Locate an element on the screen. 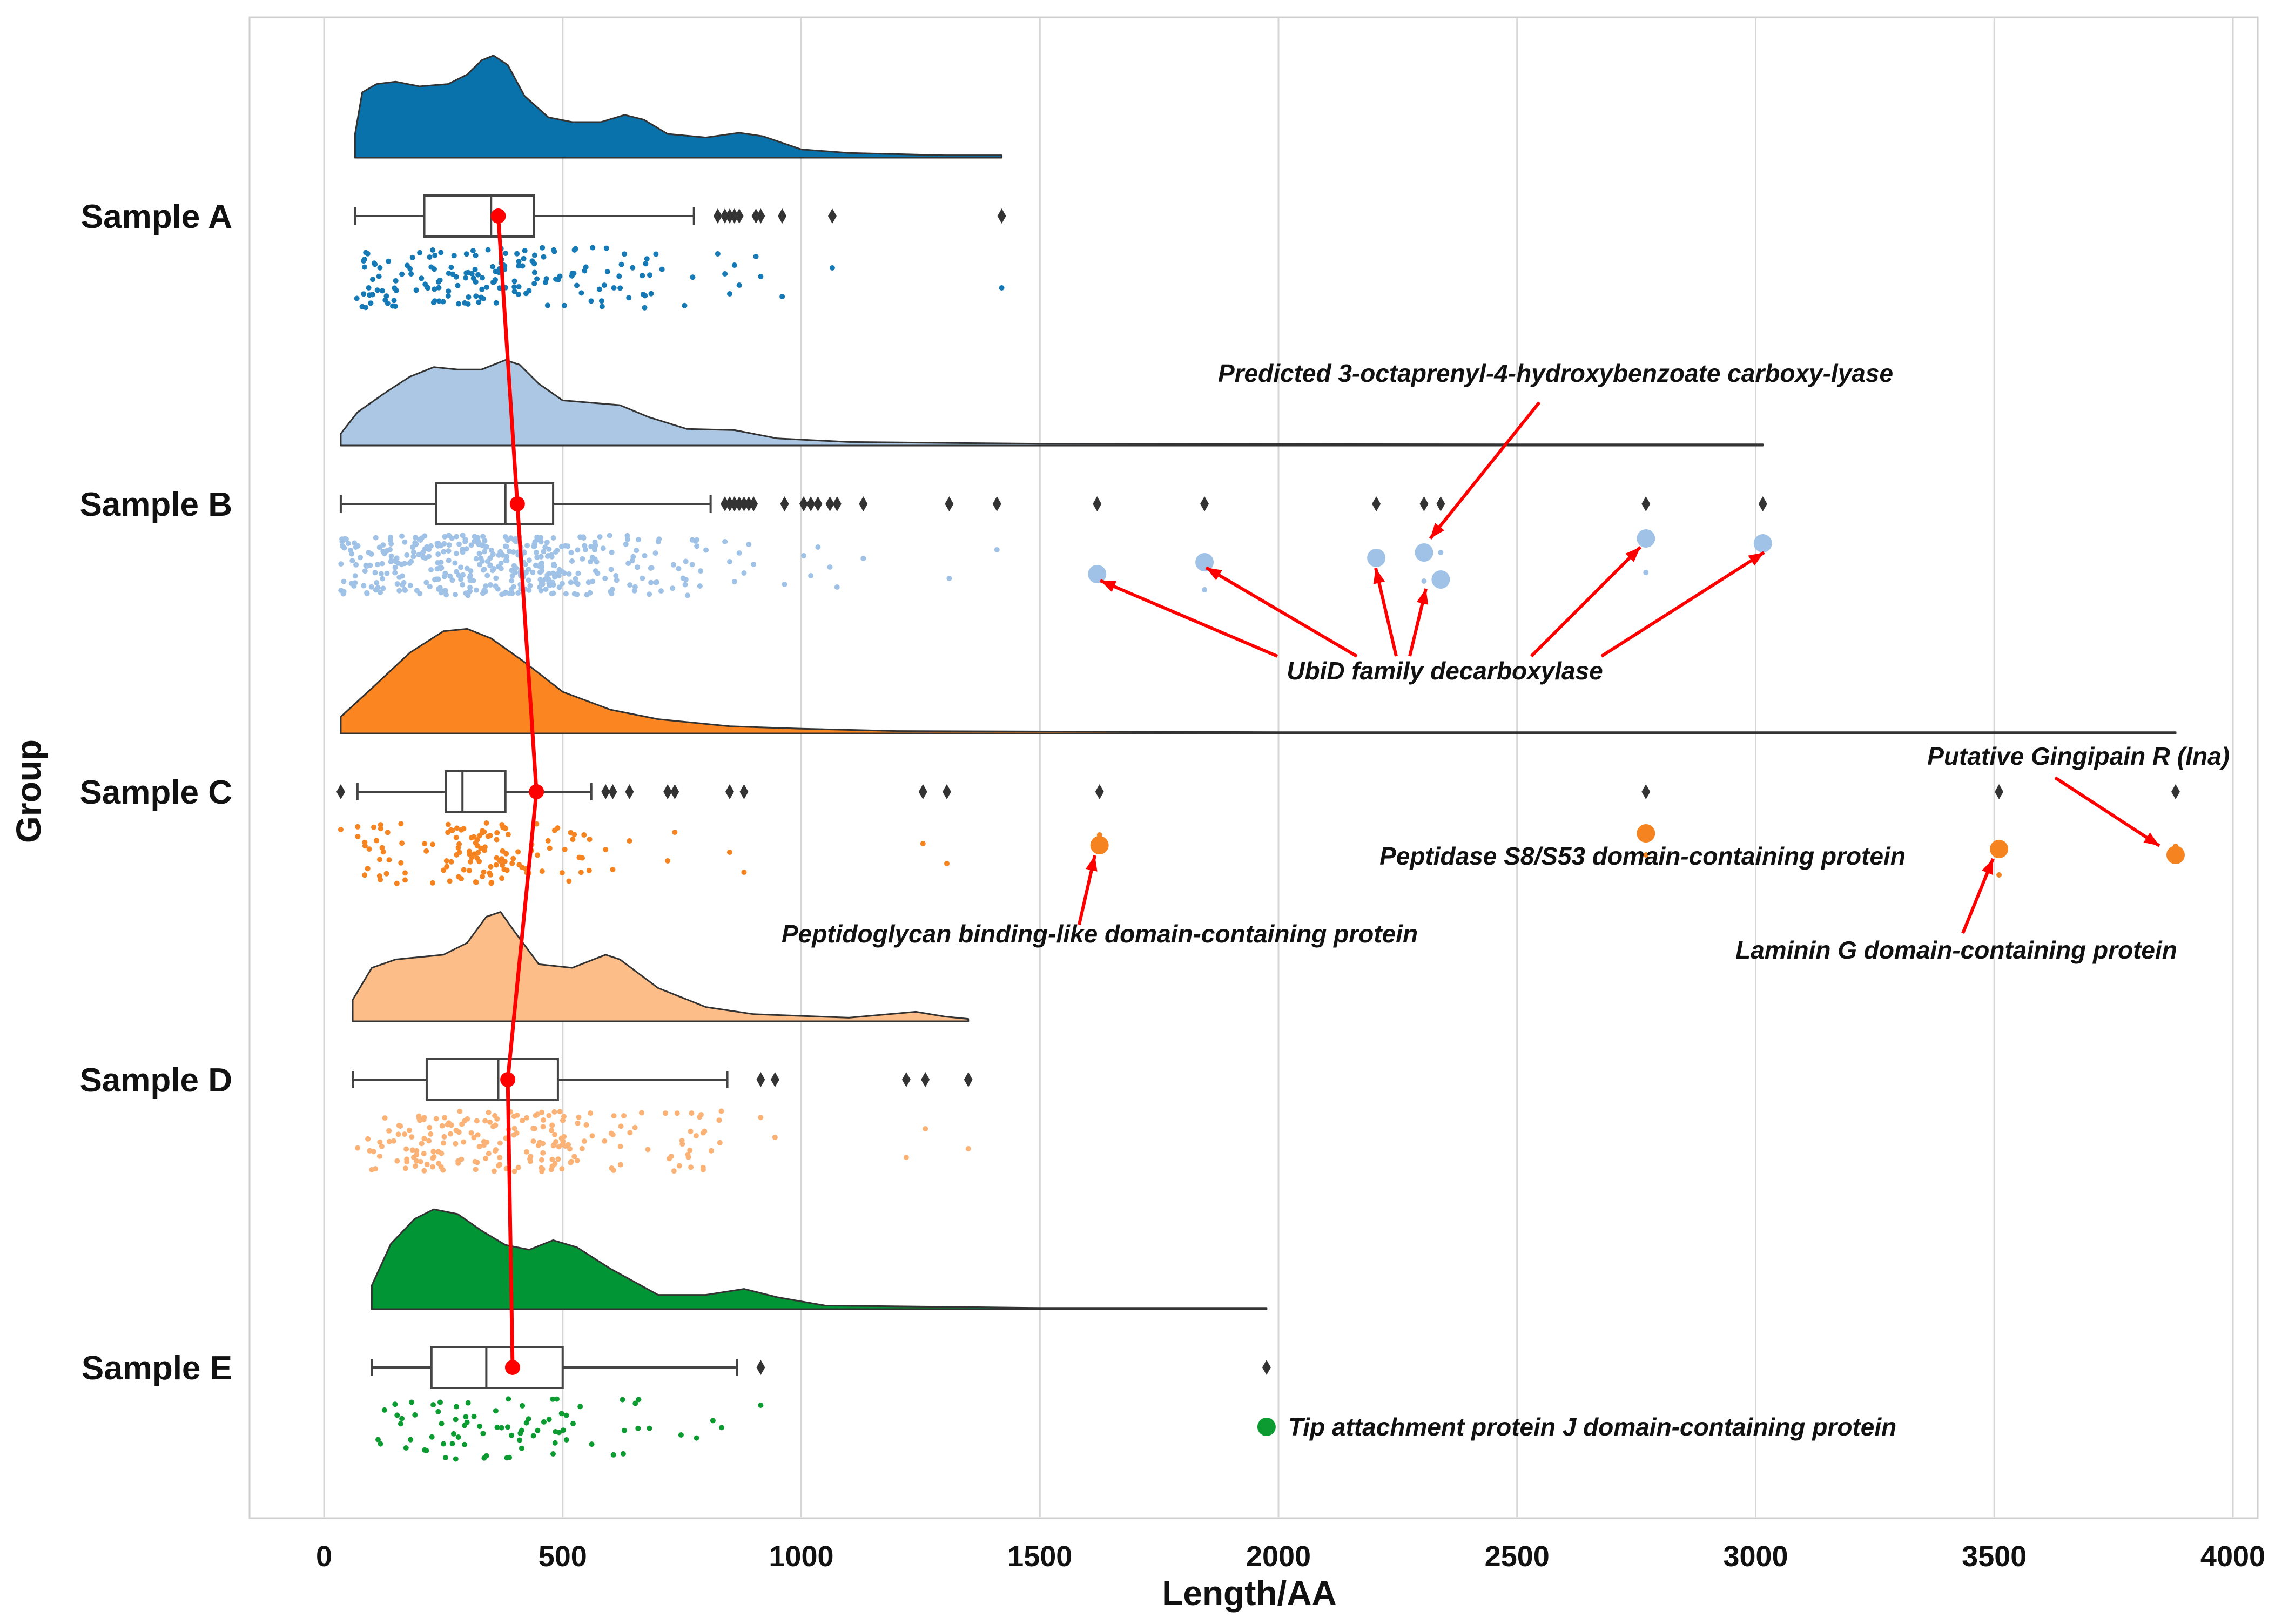  annotation-arrow-laminin-head is located at coordinates (1987, 867).